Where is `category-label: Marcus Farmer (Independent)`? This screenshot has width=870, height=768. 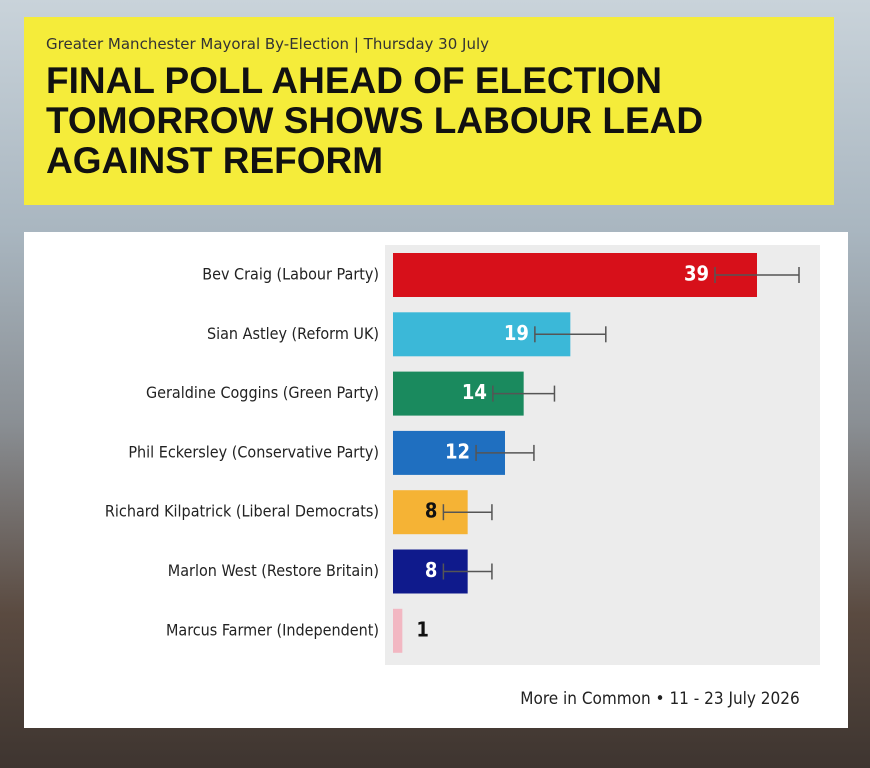
category-label: Marcus Farmer (Independent) is located at coordinates (272, 629).